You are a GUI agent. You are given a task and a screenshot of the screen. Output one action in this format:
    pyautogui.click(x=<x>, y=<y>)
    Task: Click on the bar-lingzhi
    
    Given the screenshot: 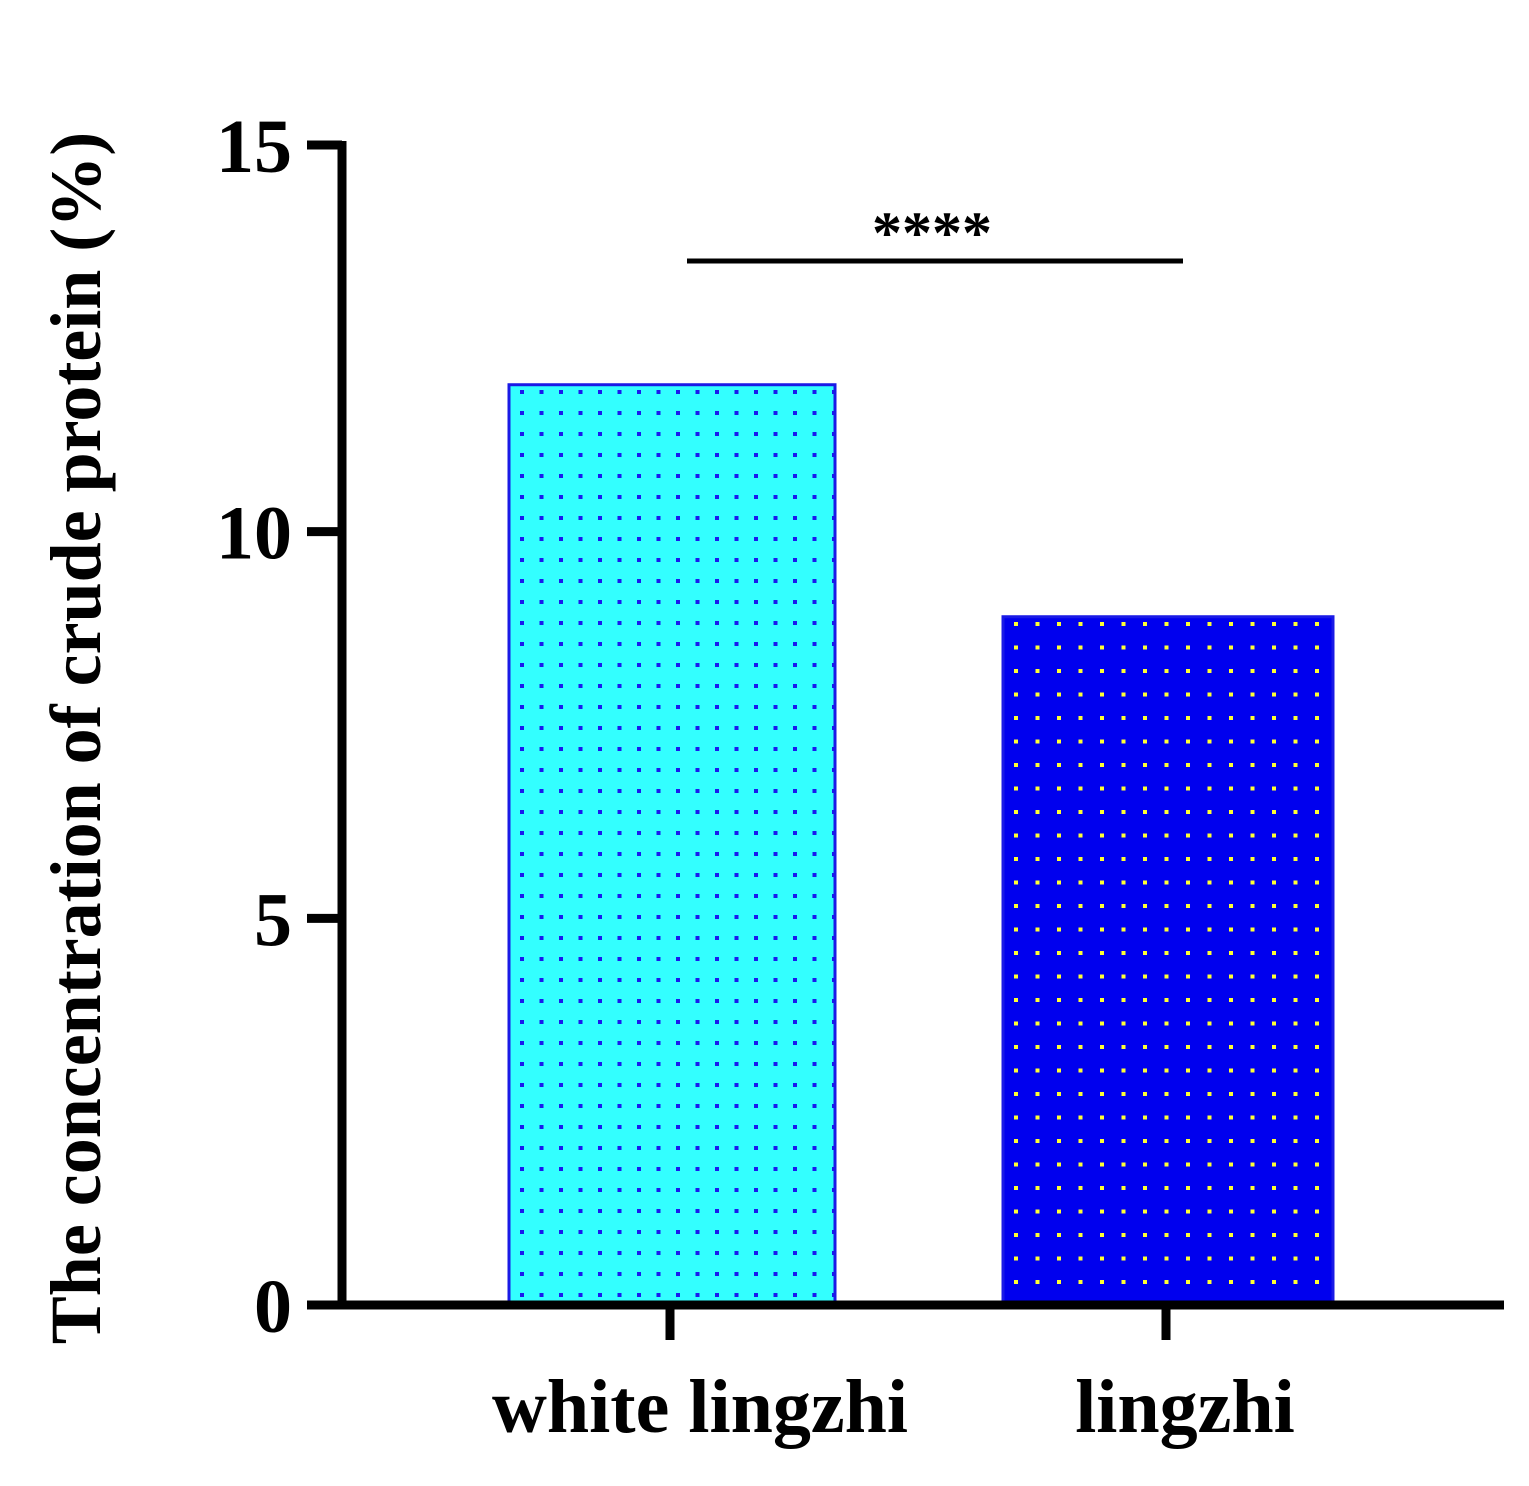 What is the action you would take?
    pyautogui.click(x=1168, y=961)
    